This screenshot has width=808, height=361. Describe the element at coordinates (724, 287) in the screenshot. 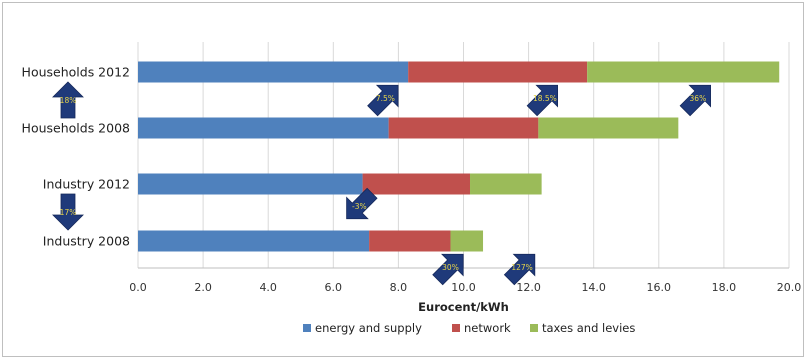

I see `x-tick-label: 18.0` at that location.